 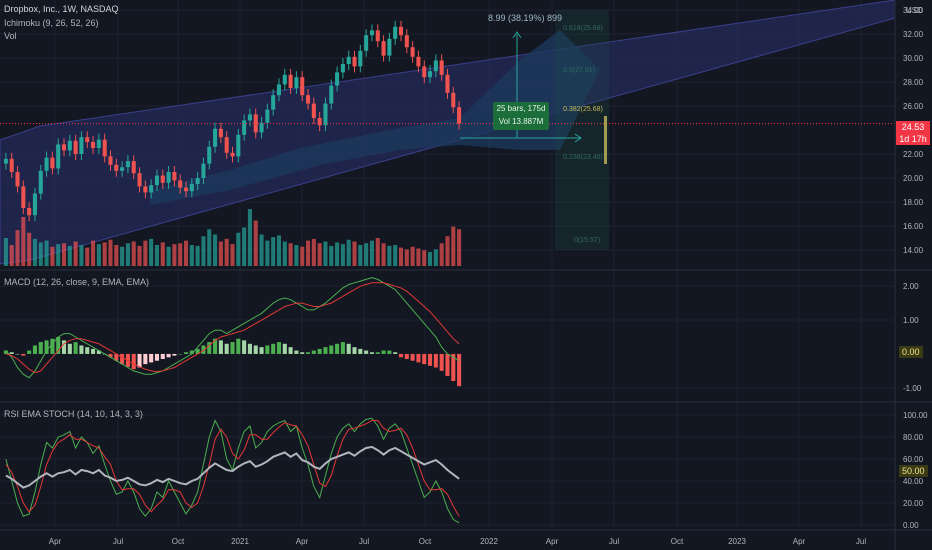 I want to click on measure-info-box: 25 bars, 175d Vol 13.887M, so click(x=521, y=116).